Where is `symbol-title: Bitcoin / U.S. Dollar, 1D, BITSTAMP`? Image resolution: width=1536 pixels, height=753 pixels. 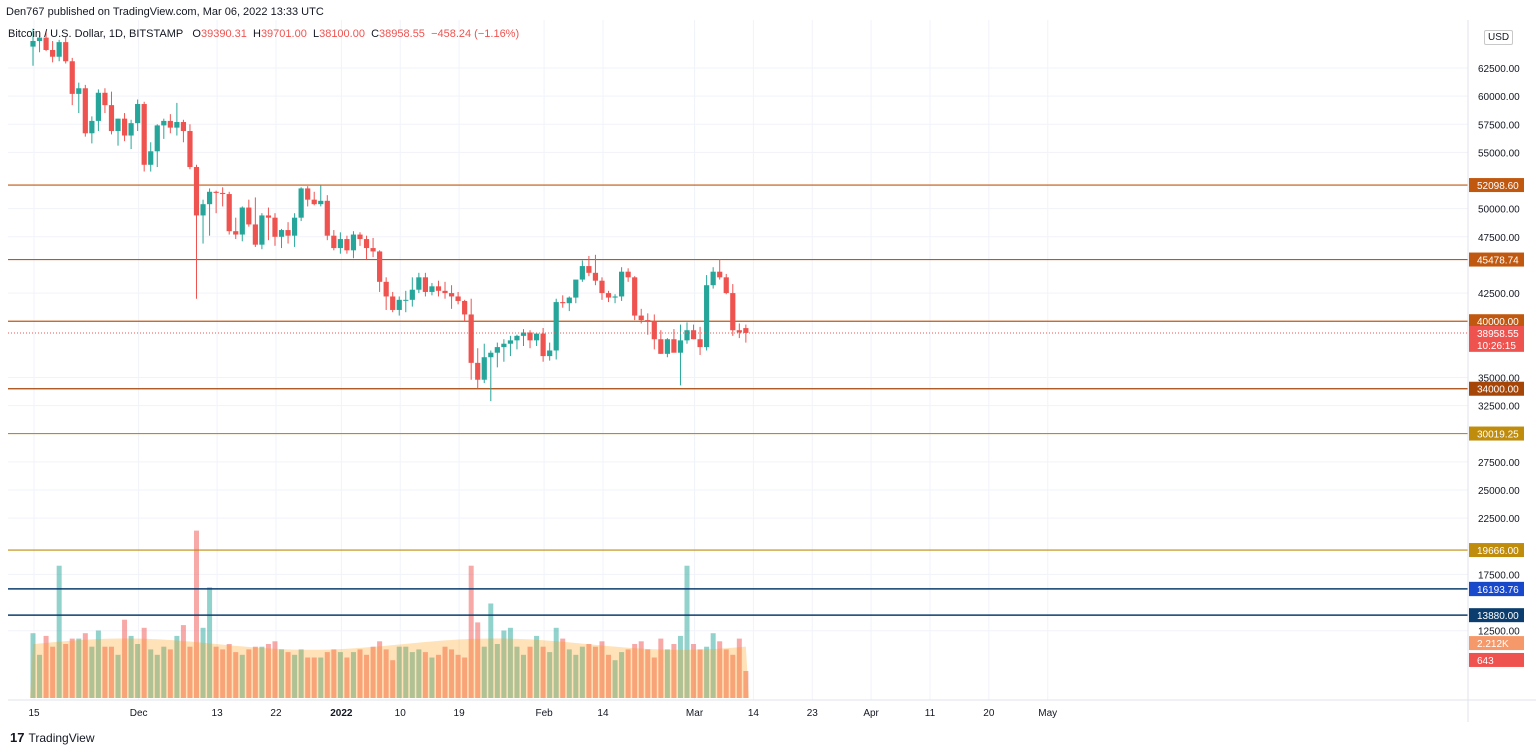
symbol-title: Bitcoin / U.S. Dollar, 1D, BITSTAMP is located at coordinates (96, 34).